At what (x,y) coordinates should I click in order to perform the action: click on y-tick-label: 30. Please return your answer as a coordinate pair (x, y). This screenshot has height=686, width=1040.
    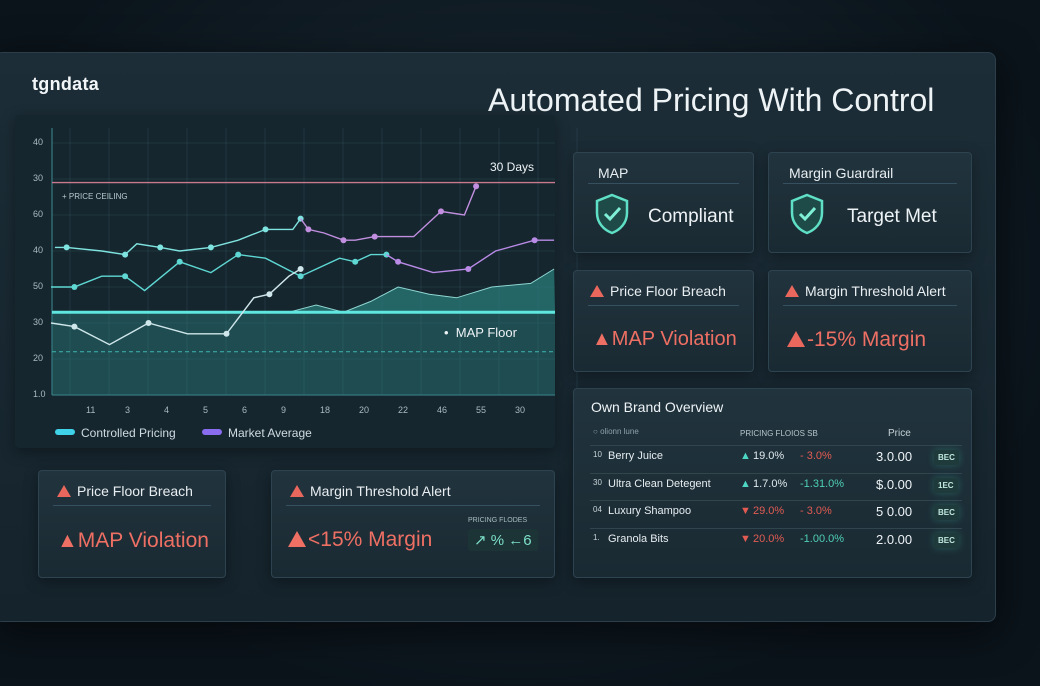
    Looking at the image, I should click on (38, 178).